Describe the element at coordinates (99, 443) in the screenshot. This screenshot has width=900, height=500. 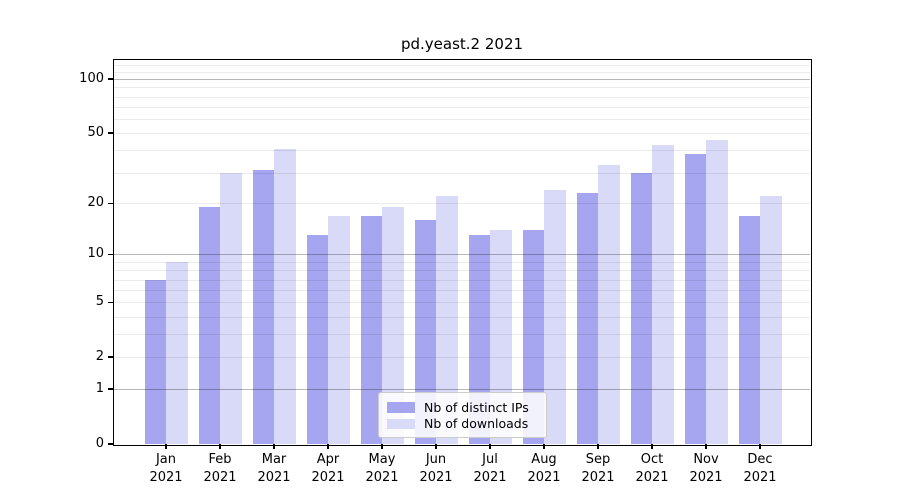
I see `y-tick-label: 0` at that location.